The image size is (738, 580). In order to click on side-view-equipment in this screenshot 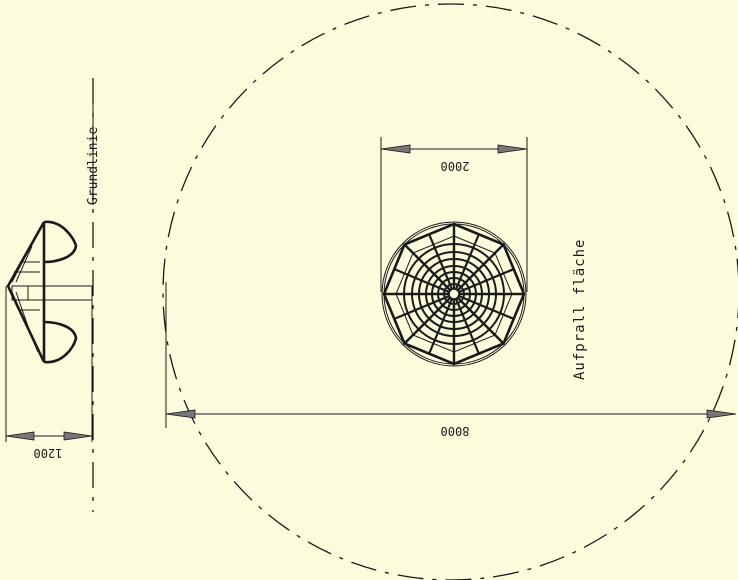, I will do `click(49, 292)`.